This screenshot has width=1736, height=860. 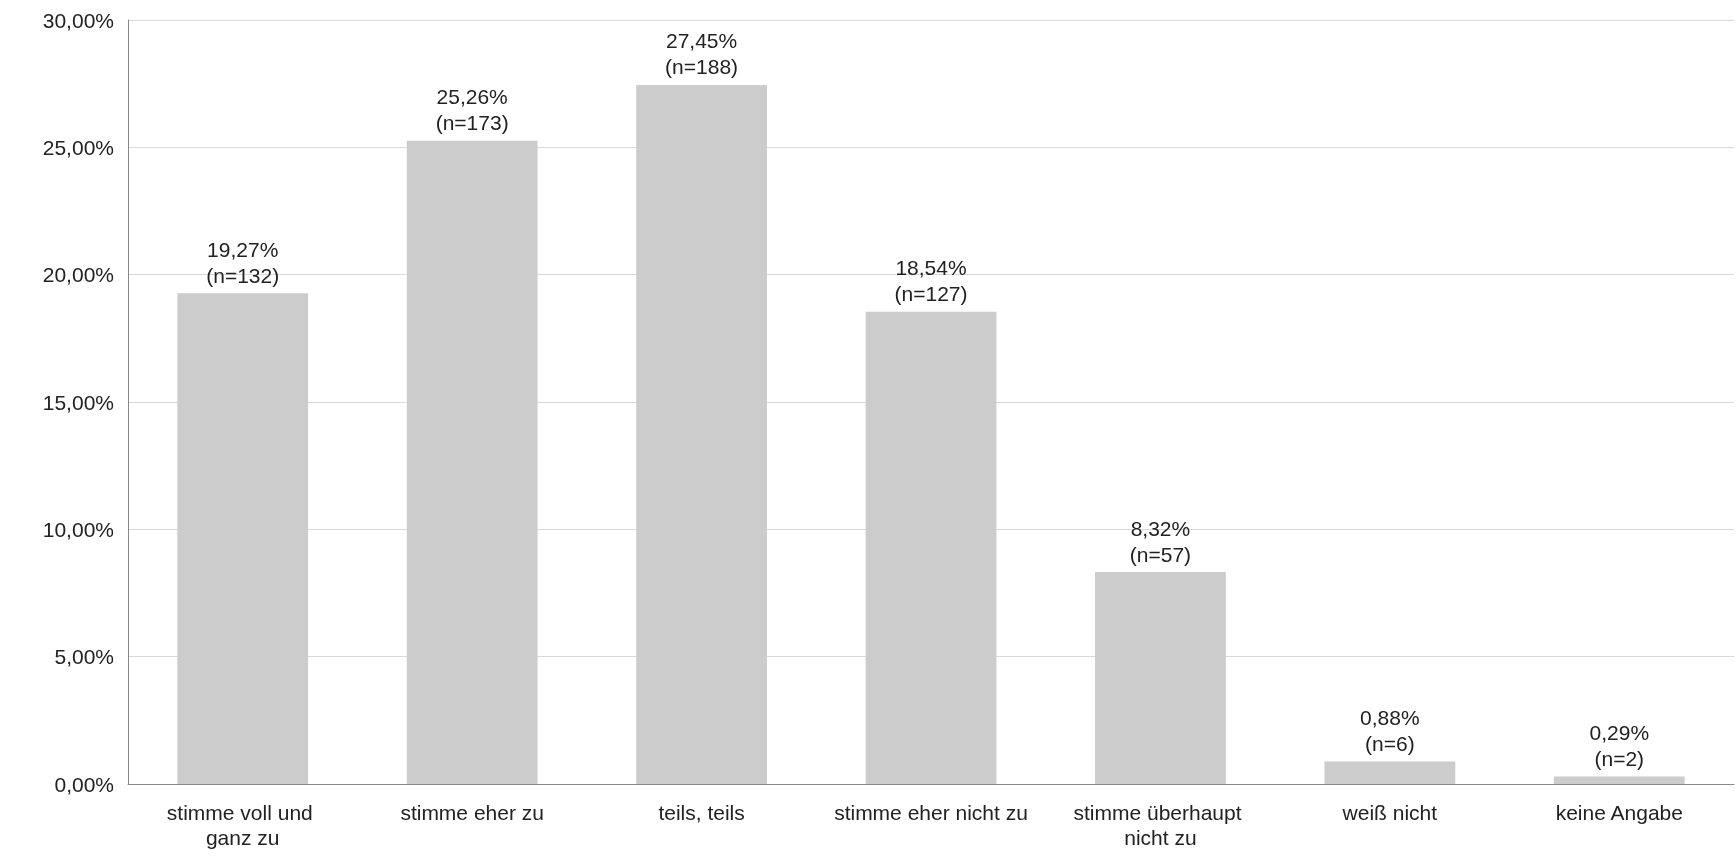 What do you see at coordinates (1619, 812) in the screenshot?
I see `x-tick-label: keine Angabe` at bounding box center [1619, 812].